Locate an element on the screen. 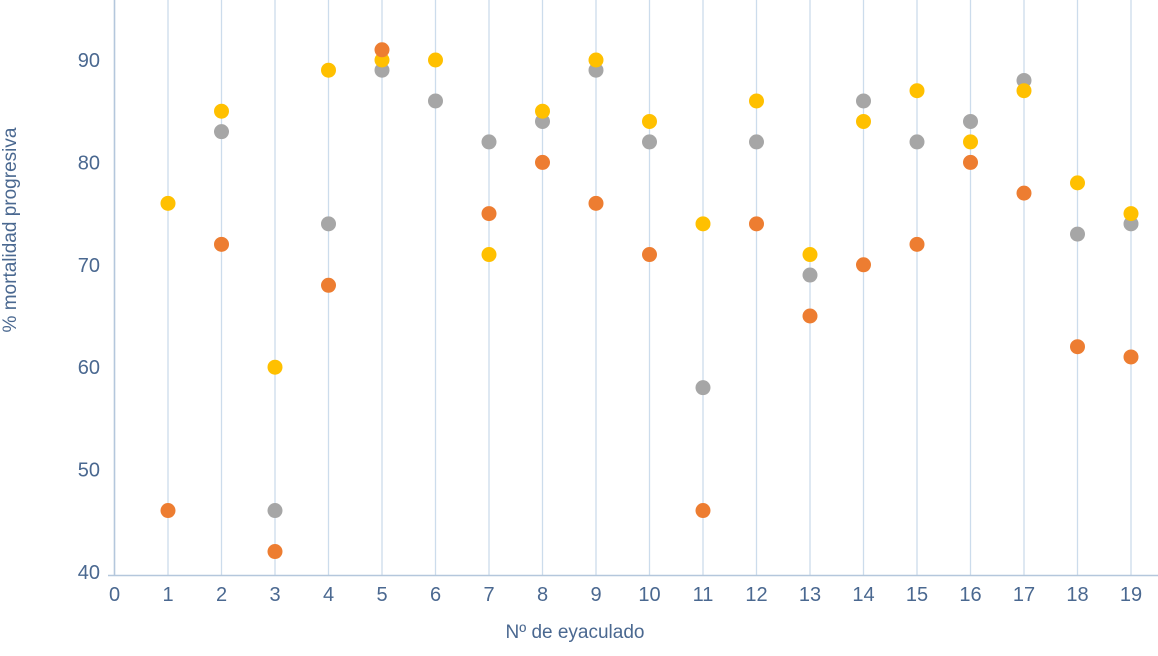 The height and width of the screenshot is (656, 1158). x-tick-label-10: 10 is located at coordinates (649, 595).